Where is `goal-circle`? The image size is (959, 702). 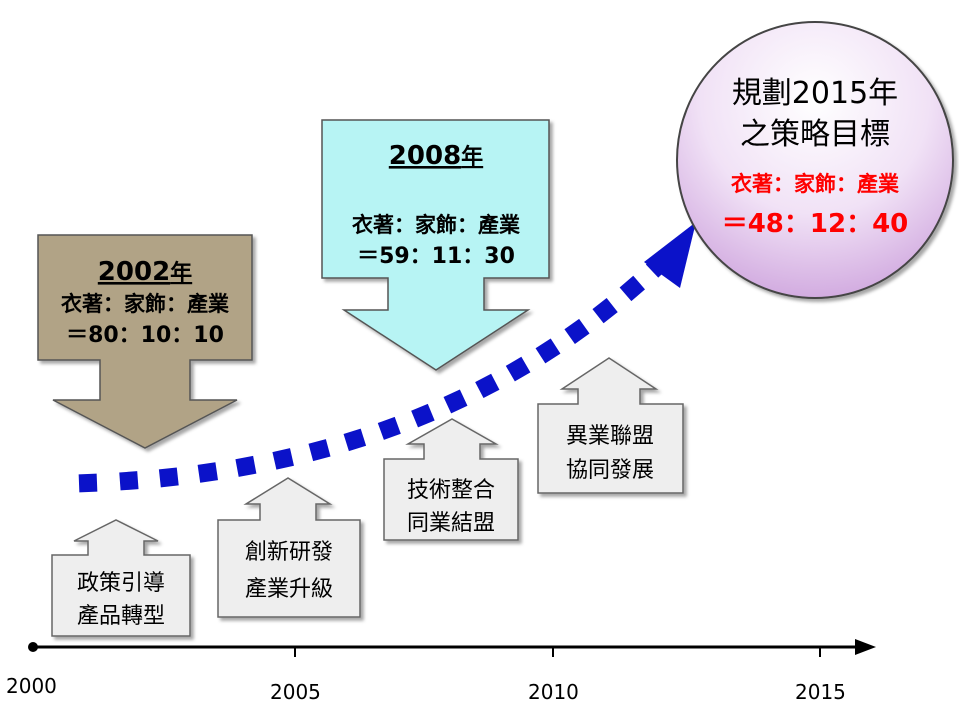
goal-circle is located at coordinates (815, 160).